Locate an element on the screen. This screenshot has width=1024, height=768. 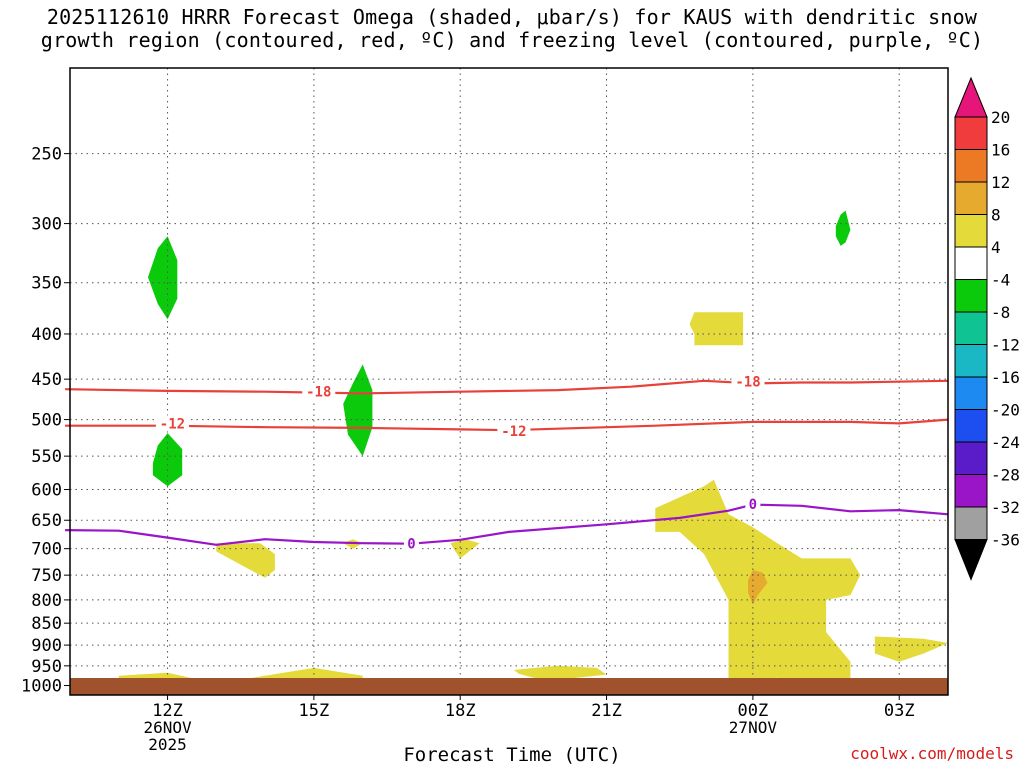
y-tick-label-650: 650 is located at coordinates (46, 521).